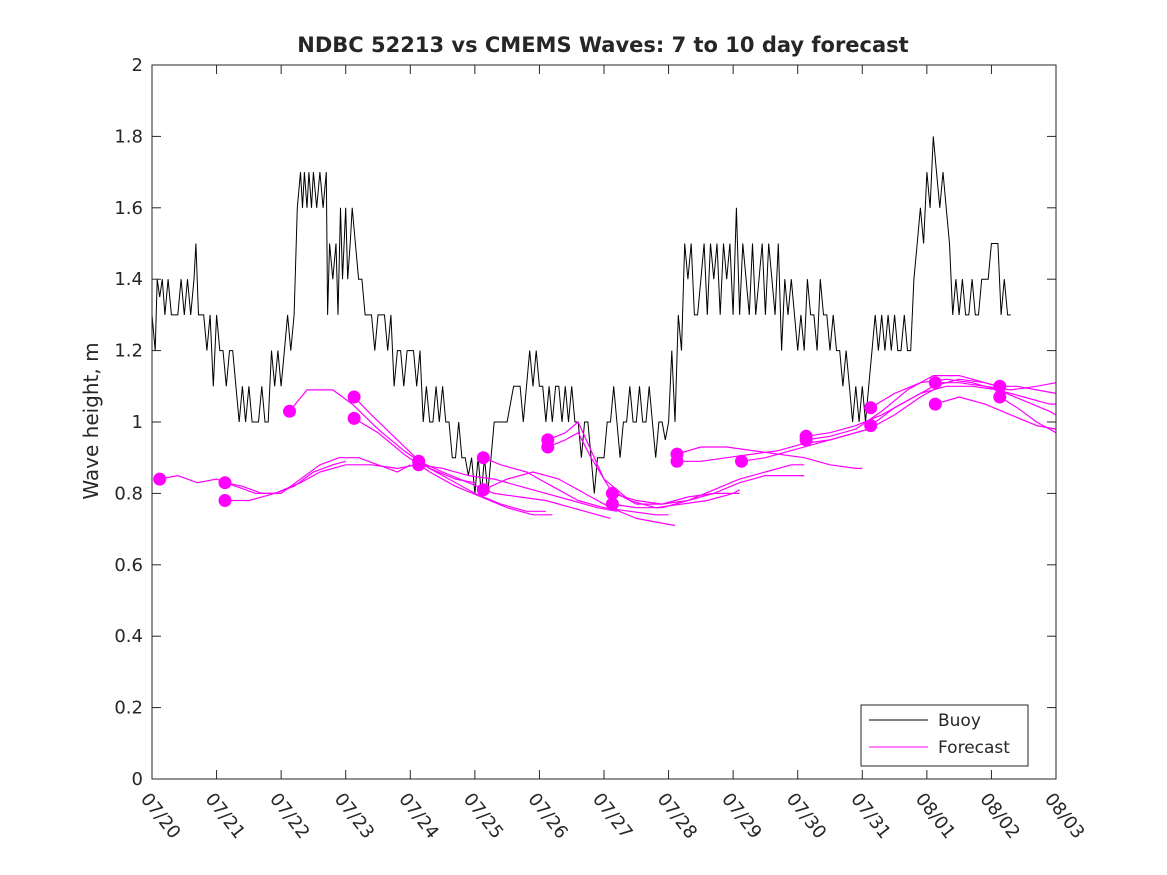 The height and width of the screenshot is (875, 1167). What do you see at coordinates (128, 493) in the screenshot?
I see `y-tick-label: 0.8` at bounding box center [128, 493].